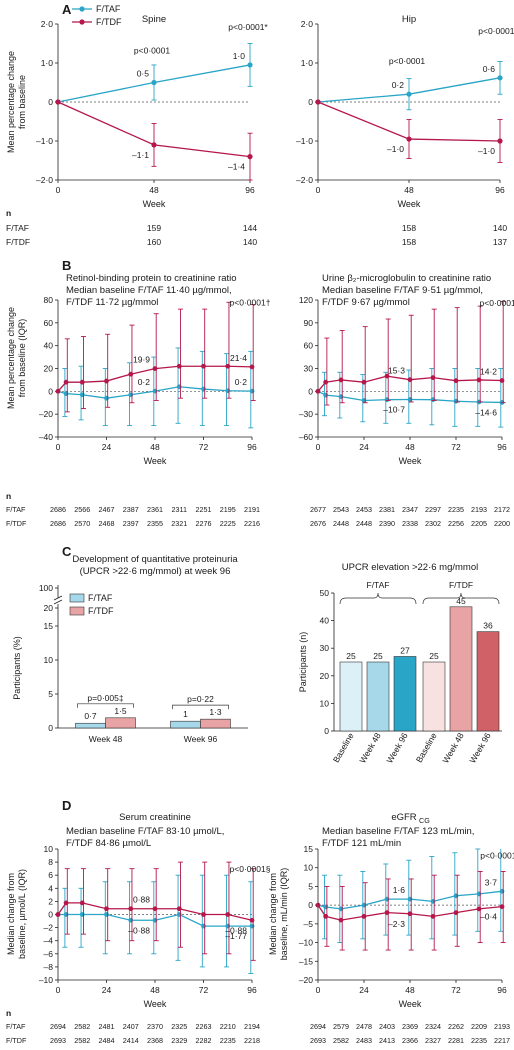 This screenshot has width=514, height=1050. I want to click on bar-value-label: 45, so click(461, 601).